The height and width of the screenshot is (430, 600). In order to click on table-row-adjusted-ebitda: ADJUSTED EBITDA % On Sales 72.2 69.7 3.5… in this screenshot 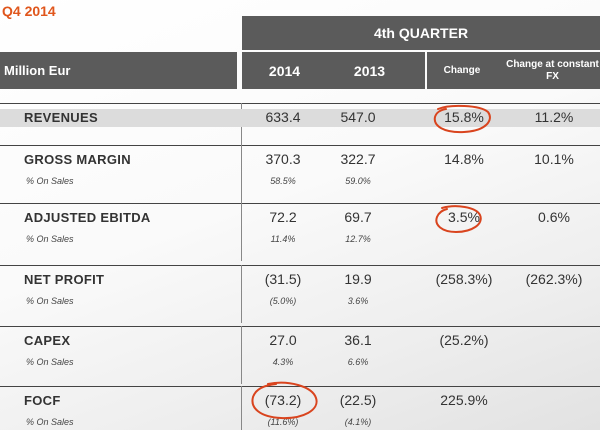, I will do `click(300, 232)`.